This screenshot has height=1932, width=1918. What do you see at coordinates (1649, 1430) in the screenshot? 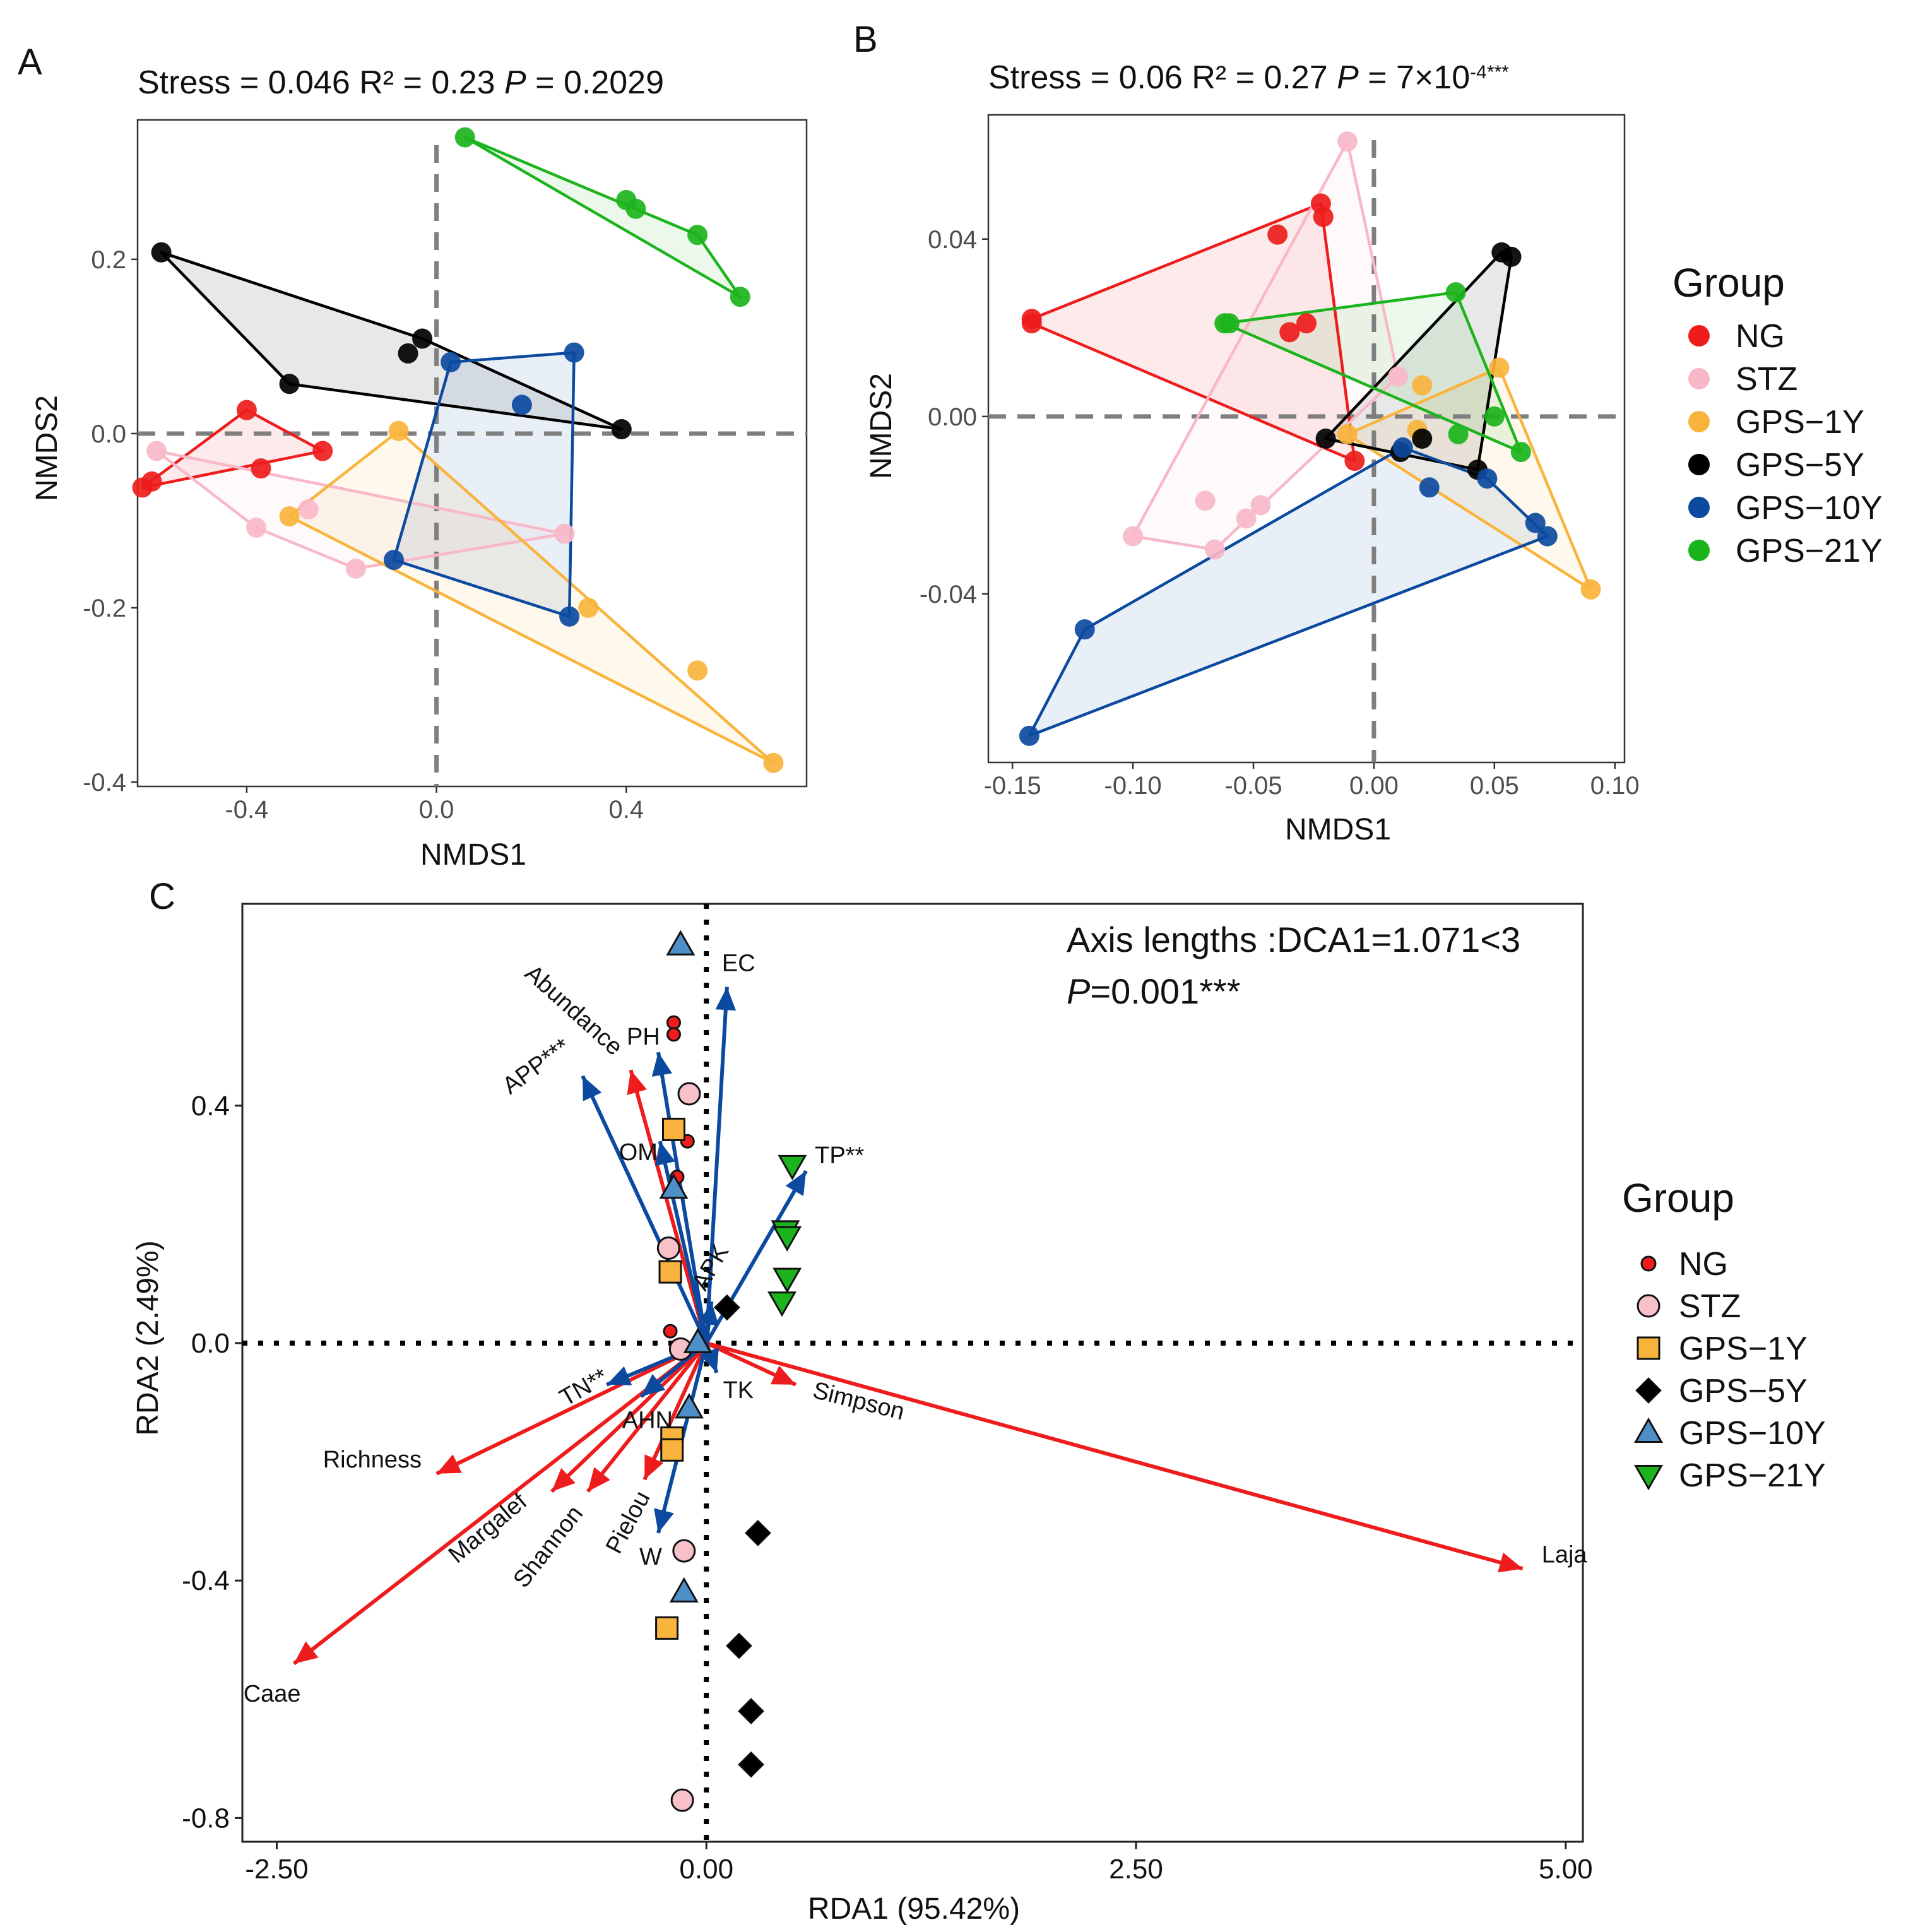
I see `legend-c-key-gps-10y` at bounding box center [1649, 1430].